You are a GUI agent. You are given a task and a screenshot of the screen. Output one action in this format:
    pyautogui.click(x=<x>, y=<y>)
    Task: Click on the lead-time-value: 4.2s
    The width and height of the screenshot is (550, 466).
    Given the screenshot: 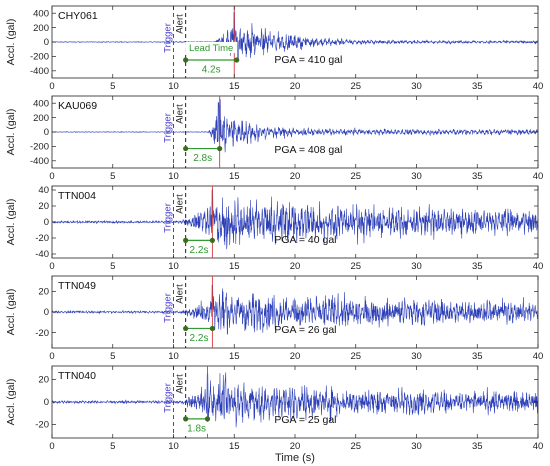 What is the action you would take?
    pyautogui.click(x=211, y=70)
    